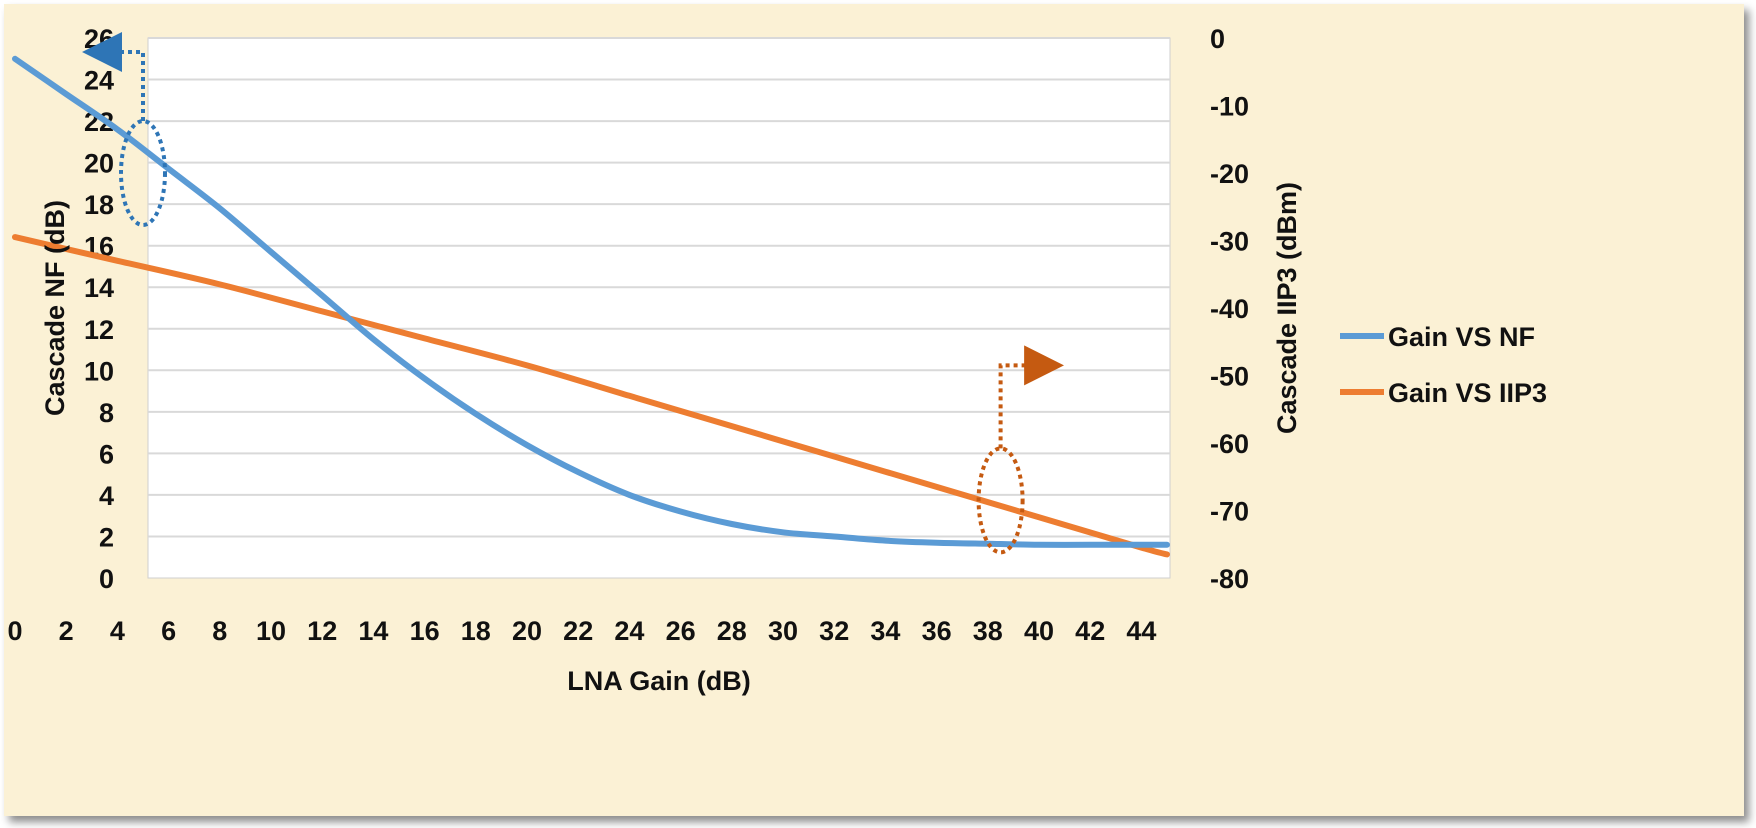 This screenshot has width=1756, height=828. What do you see at coordinates (1000, 500) in the screenshot?
I see `iip3-annotation-ellipse` at bounding box center [1000, 500].